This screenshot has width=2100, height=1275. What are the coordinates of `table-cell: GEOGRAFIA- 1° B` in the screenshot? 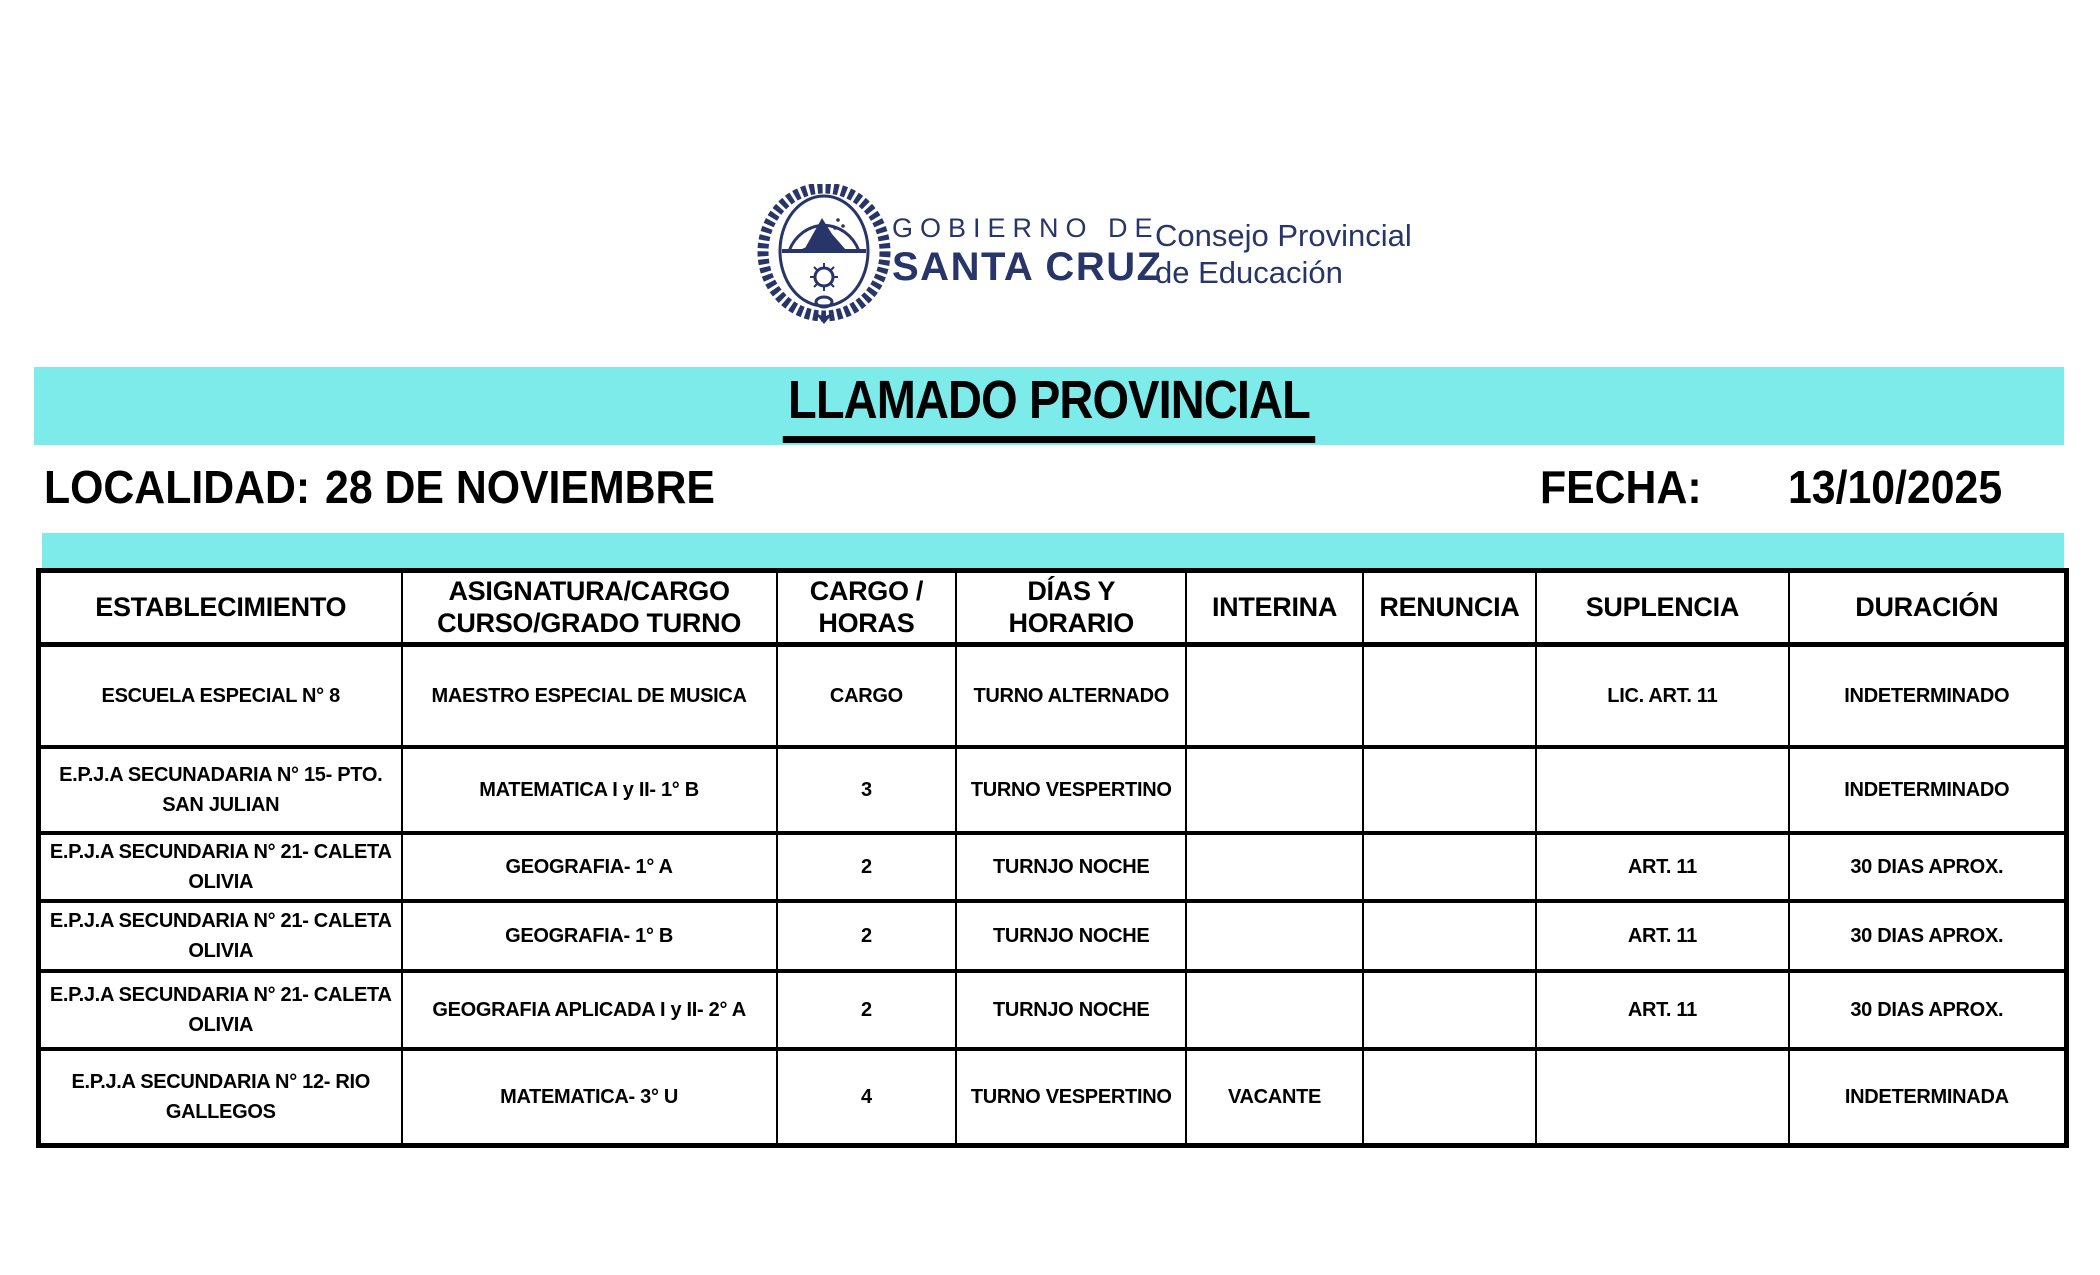 It's located at (589, 936).